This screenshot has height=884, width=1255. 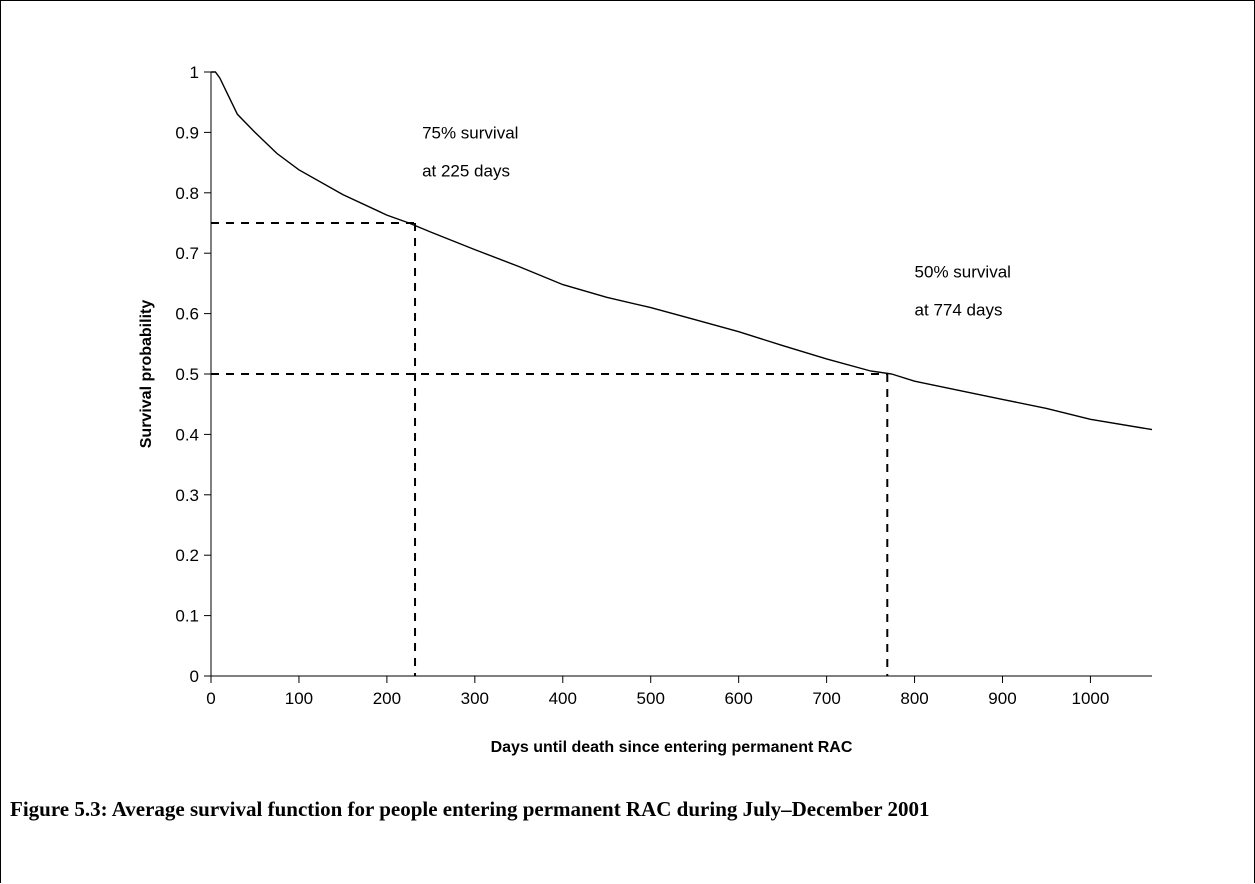 What do you see at coordinates (146, 374) in the screenshot?
I see `y-axis-title: Survival probability` at bounding box center [146, 374].